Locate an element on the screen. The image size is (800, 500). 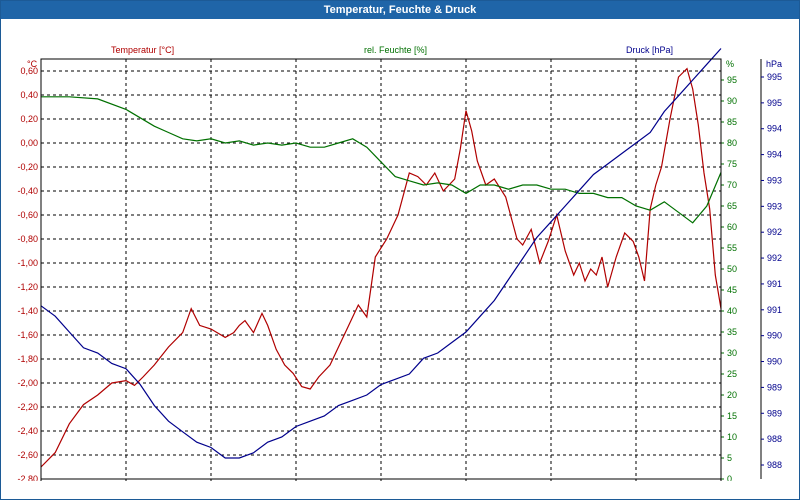
hum-axis-unit: % is located at coordinates (730, 64).